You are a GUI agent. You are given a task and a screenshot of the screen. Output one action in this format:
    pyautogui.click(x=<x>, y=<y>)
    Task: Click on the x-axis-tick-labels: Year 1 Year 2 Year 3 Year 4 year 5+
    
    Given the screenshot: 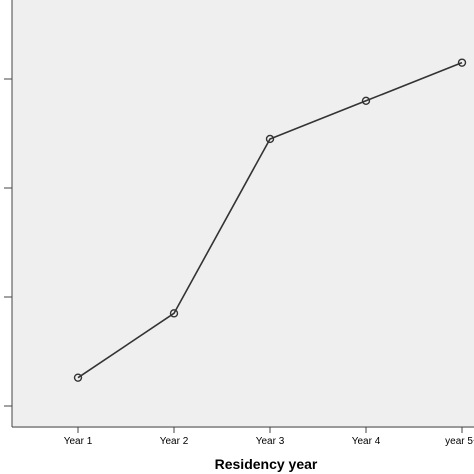 What is the action you would take?
    pyautogui.click(x=269, y=441)
    